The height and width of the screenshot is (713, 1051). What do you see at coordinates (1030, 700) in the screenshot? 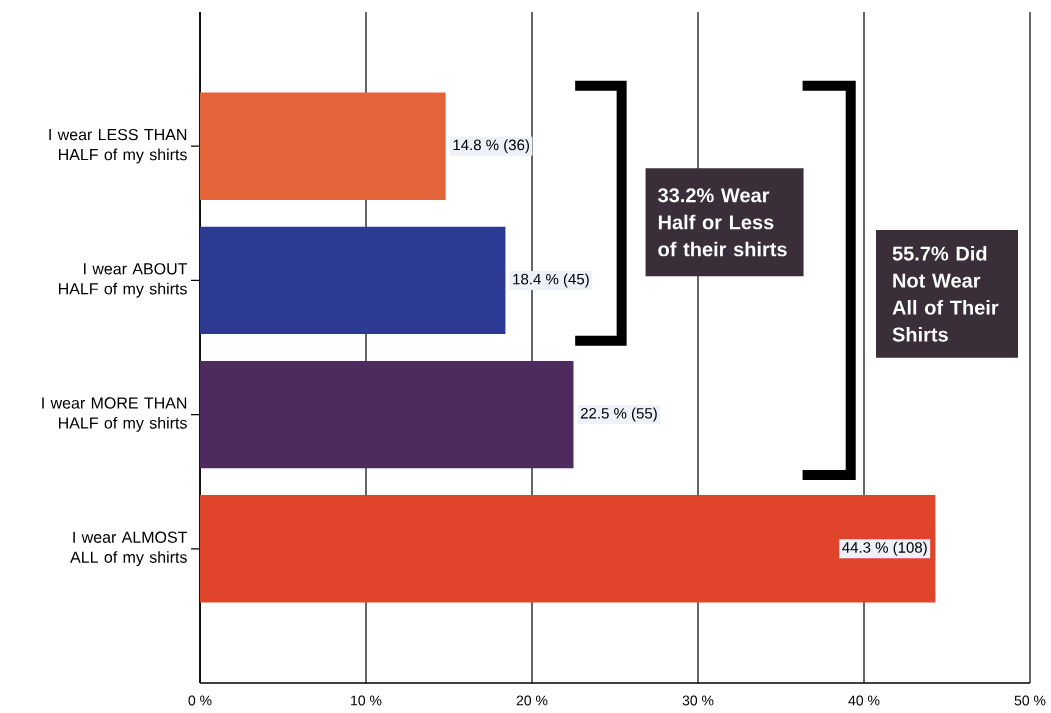
I see `x-tick-label: 50 %` at bounding box center [1030, 700].